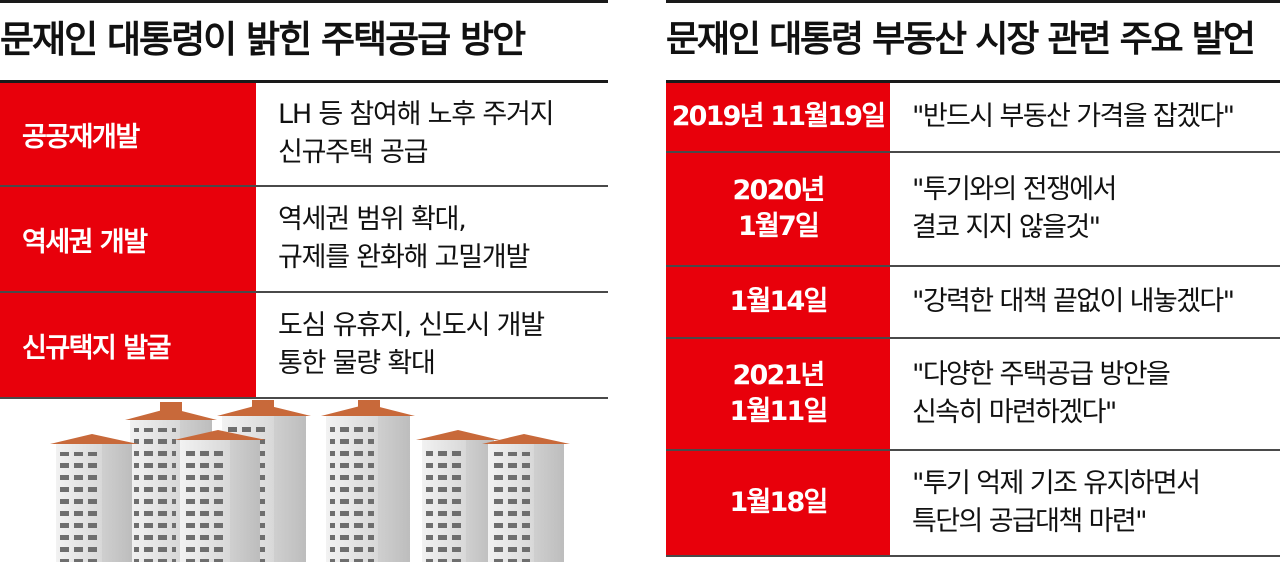 The height and width of the screenshot is (562, 1280). Describe the element at coordinates (128, 134) in the screenshot. I see `row-label: 공공재개발` at that location.